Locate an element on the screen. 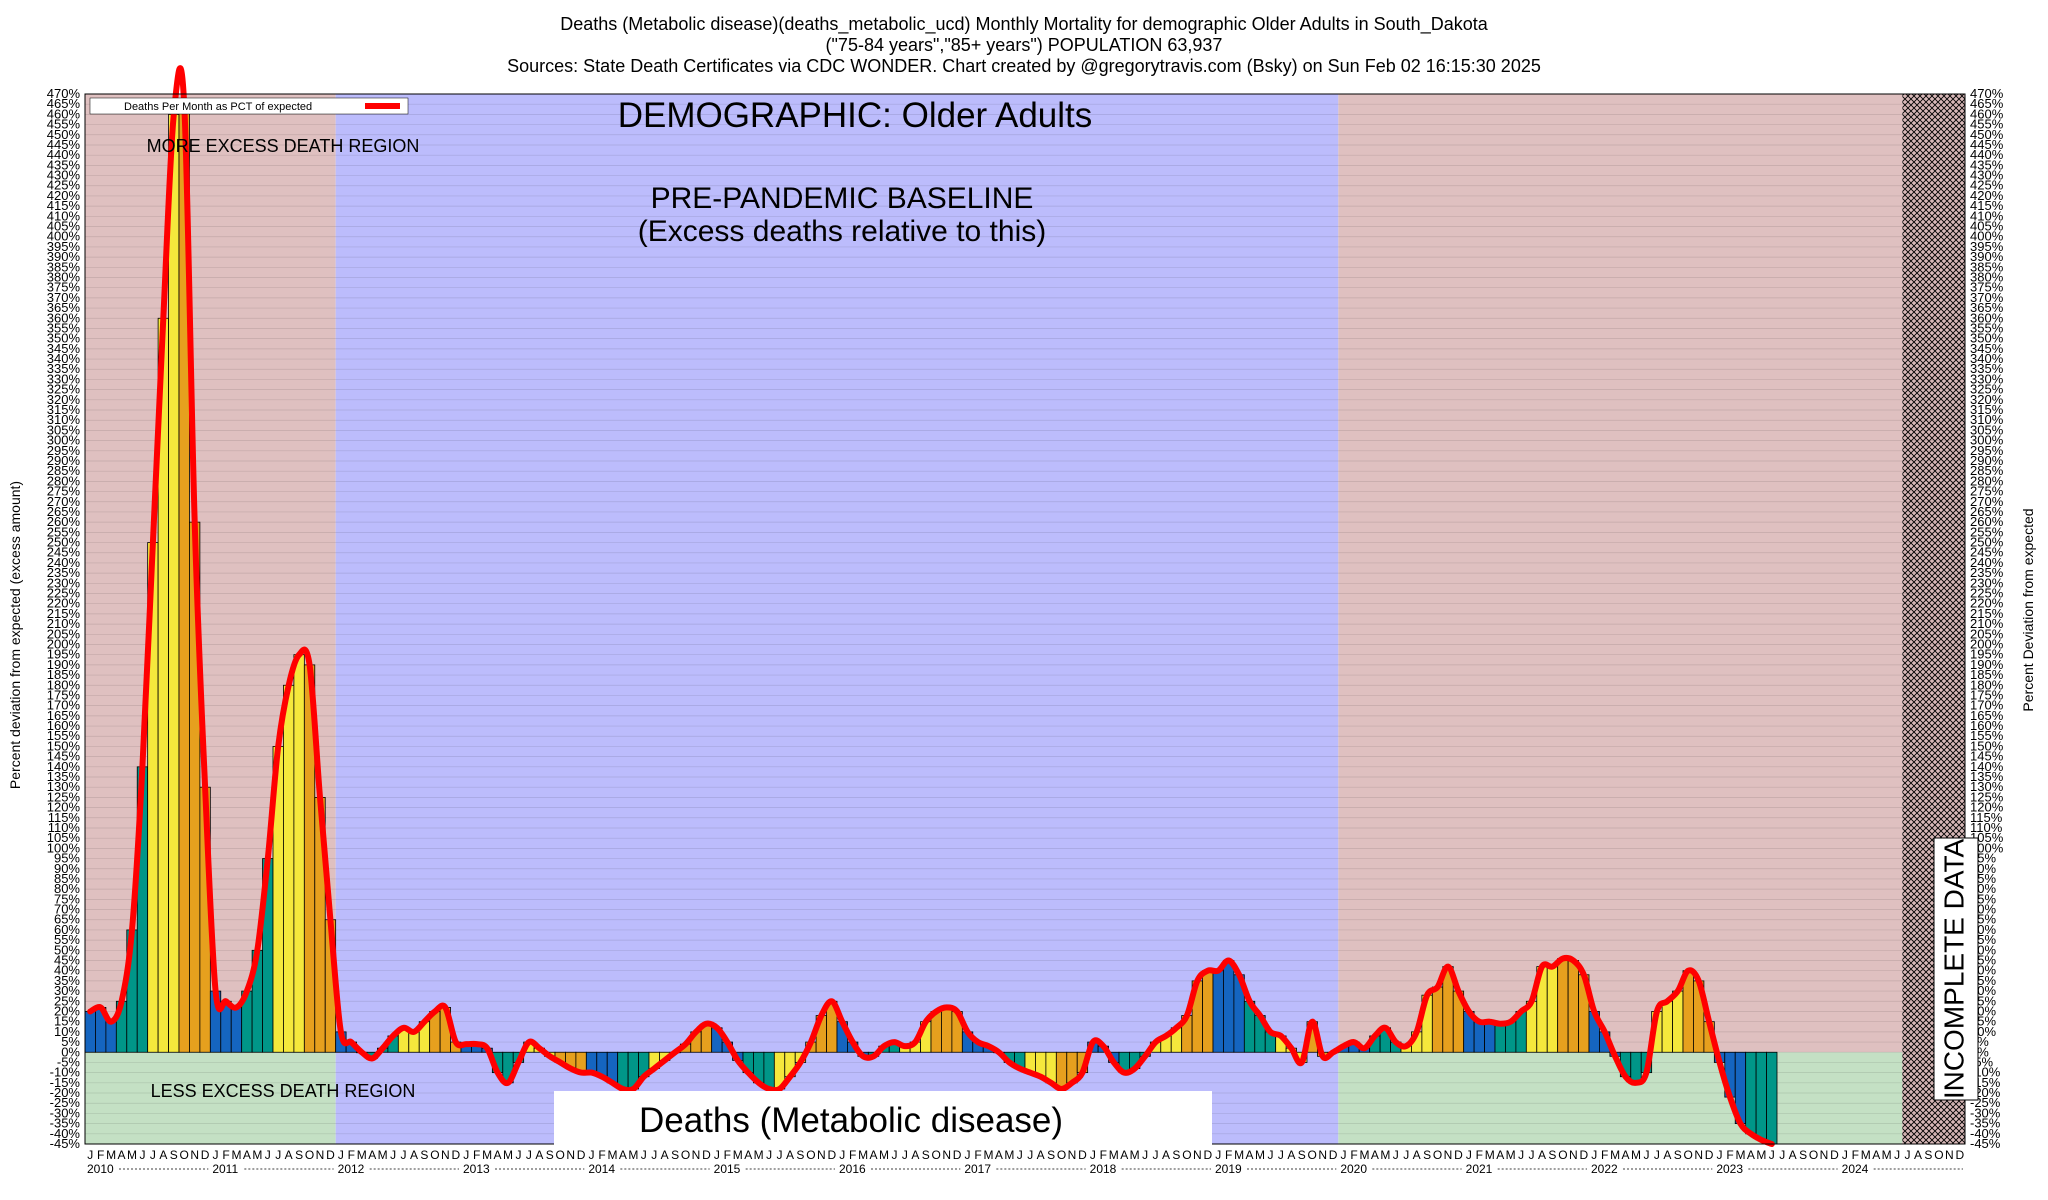  y-tick-label-left: 370% is located at coordinates (64, 297).